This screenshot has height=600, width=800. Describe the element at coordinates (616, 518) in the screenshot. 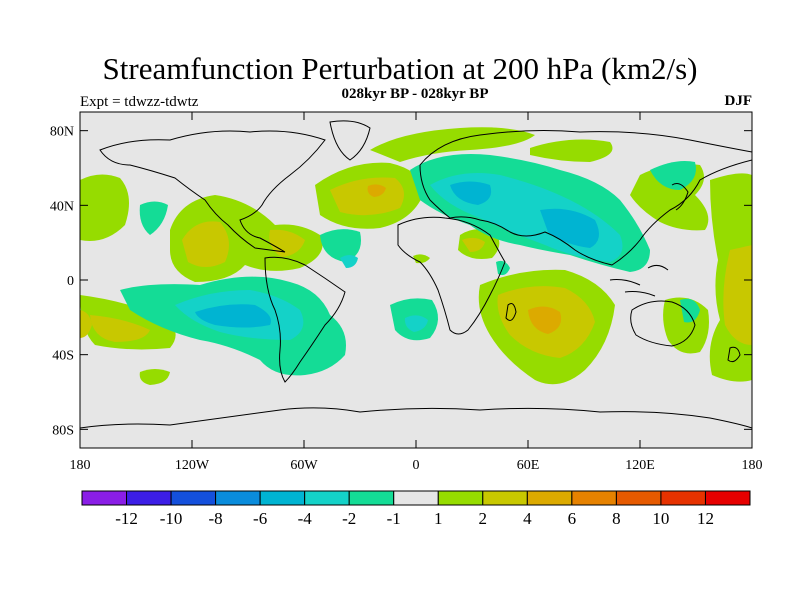

I see `colorbar-label: 8` at that location.